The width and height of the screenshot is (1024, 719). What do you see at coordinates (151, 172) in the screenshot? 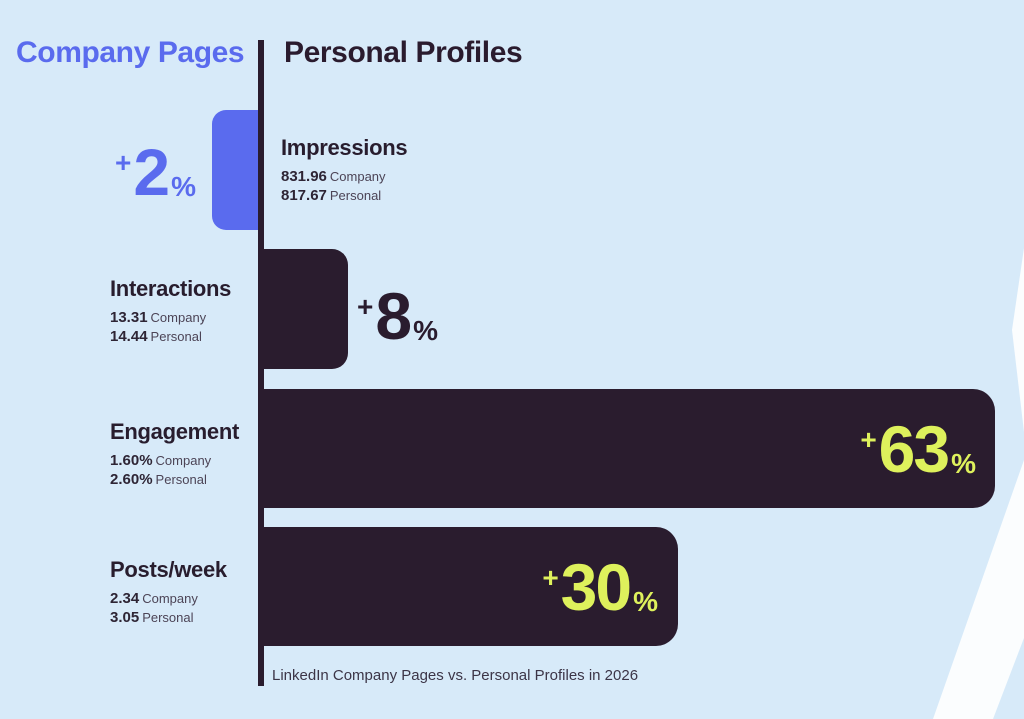
I see `delta-value: 2` at bounding box center [151, 172].